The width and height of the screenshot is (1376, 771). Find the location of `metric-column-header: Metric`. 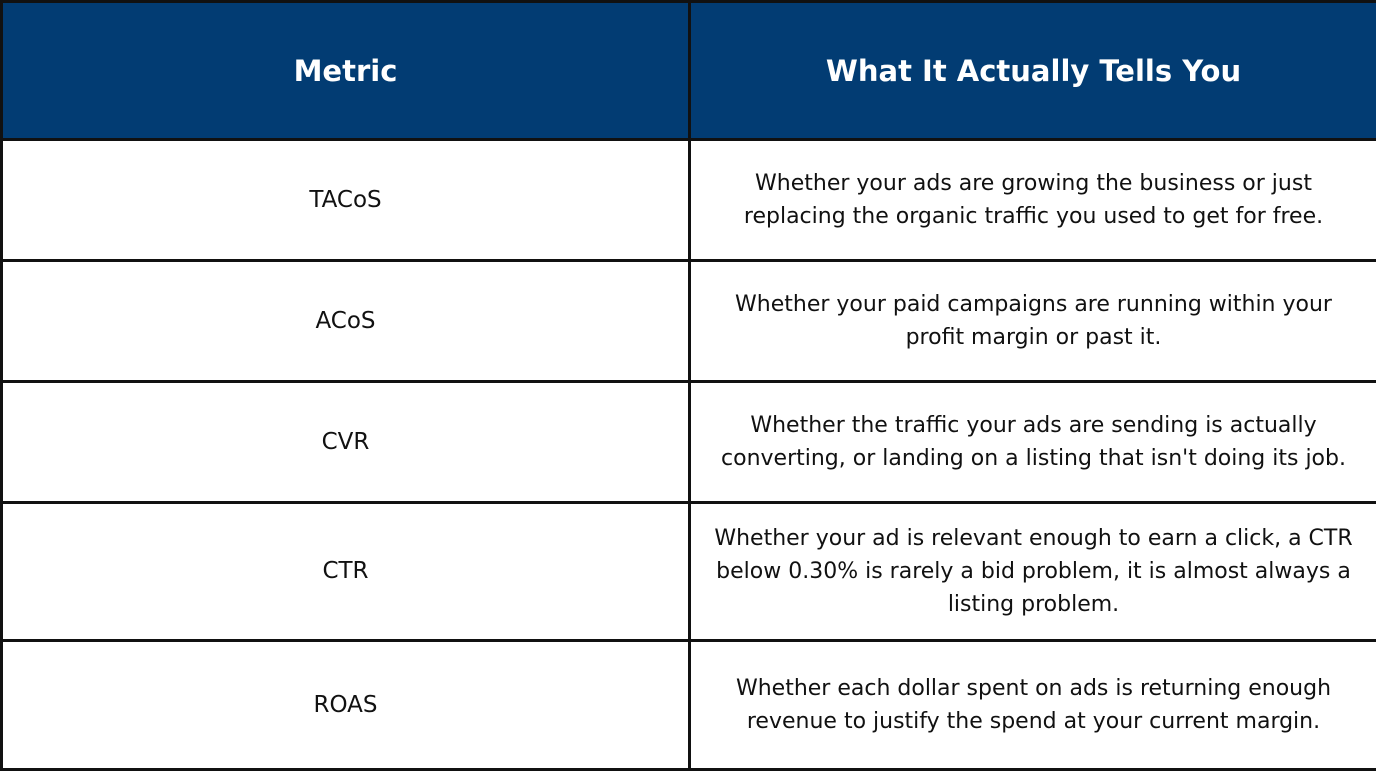

metric-column-header: Metric is located at coordinates (346, 71).